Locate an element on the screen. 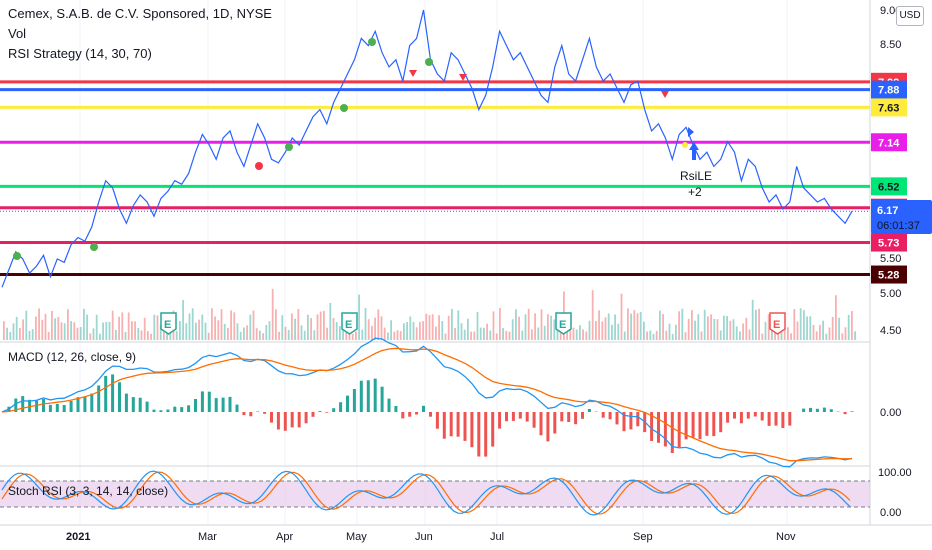 This screenshot has height=550, width=932. macd-legend: MACD (12, 26, close, 9) is located at coordinates (72, 357).